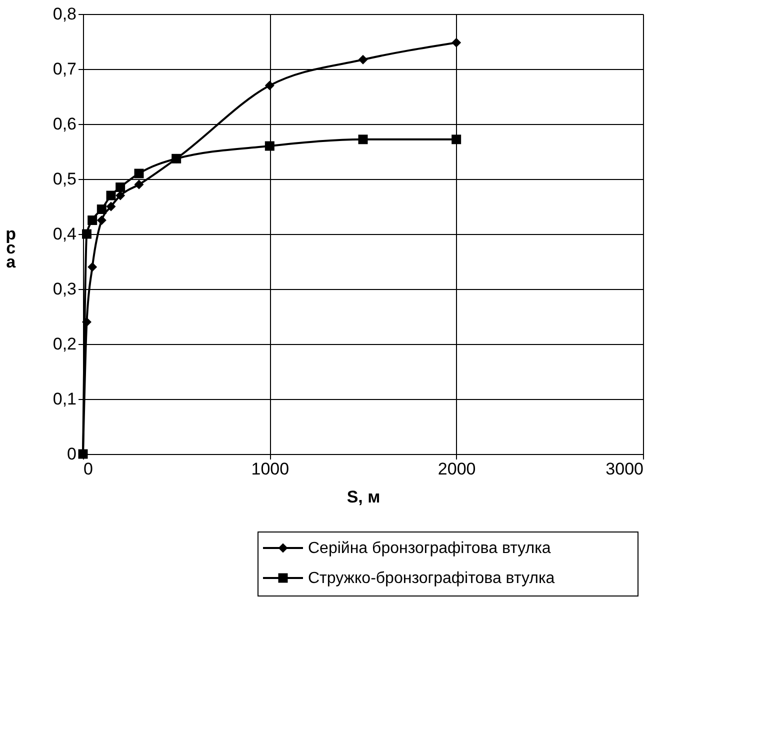 The image size is (771, 733). What do you see at coordinates (64, 399) in the screenshot?
I see `y-tick-label: 0,1` at bounding box center [64, 399].